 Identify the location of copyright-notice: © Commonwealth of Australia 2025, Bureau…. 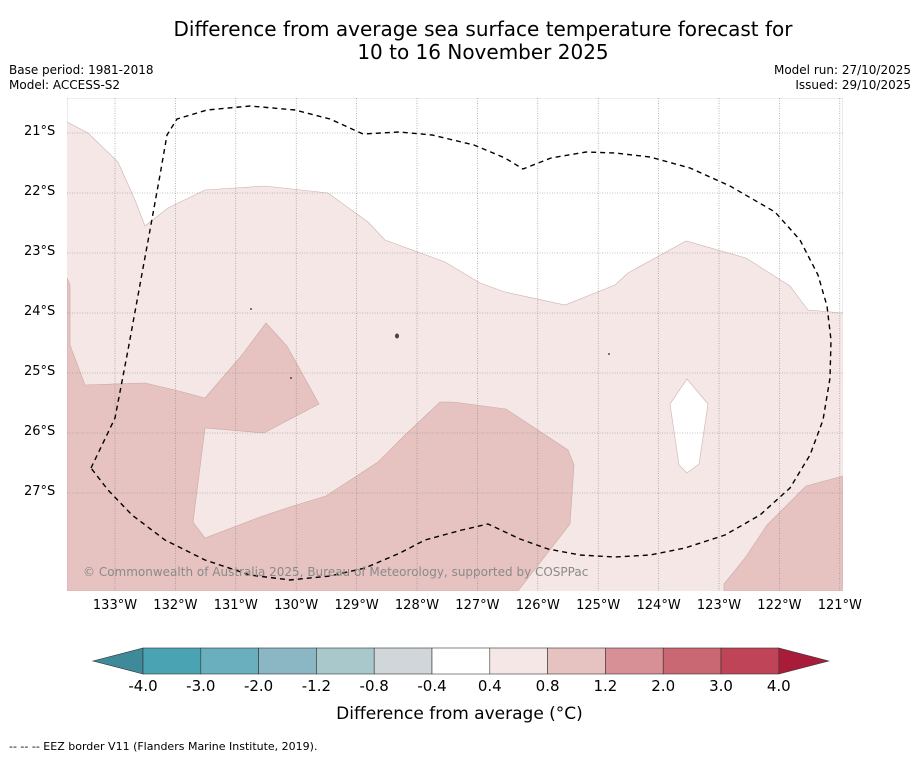
(336, 572).